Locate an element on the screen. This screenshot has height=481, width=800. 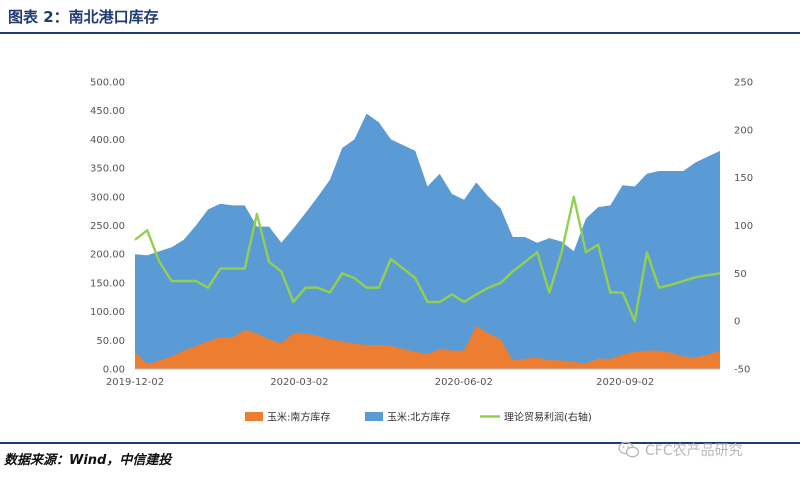
y-left-tick-label: 100.00 is located at coordinates (107, 312).